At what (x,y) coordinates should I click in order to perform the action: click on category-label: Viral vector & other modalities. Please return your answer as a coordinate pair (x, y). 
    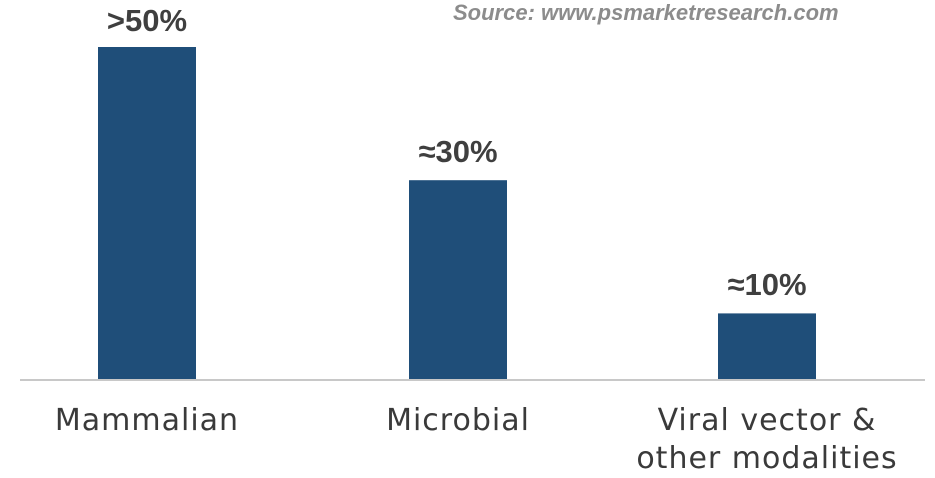
    Looking at the image, I should click on (767, 440).